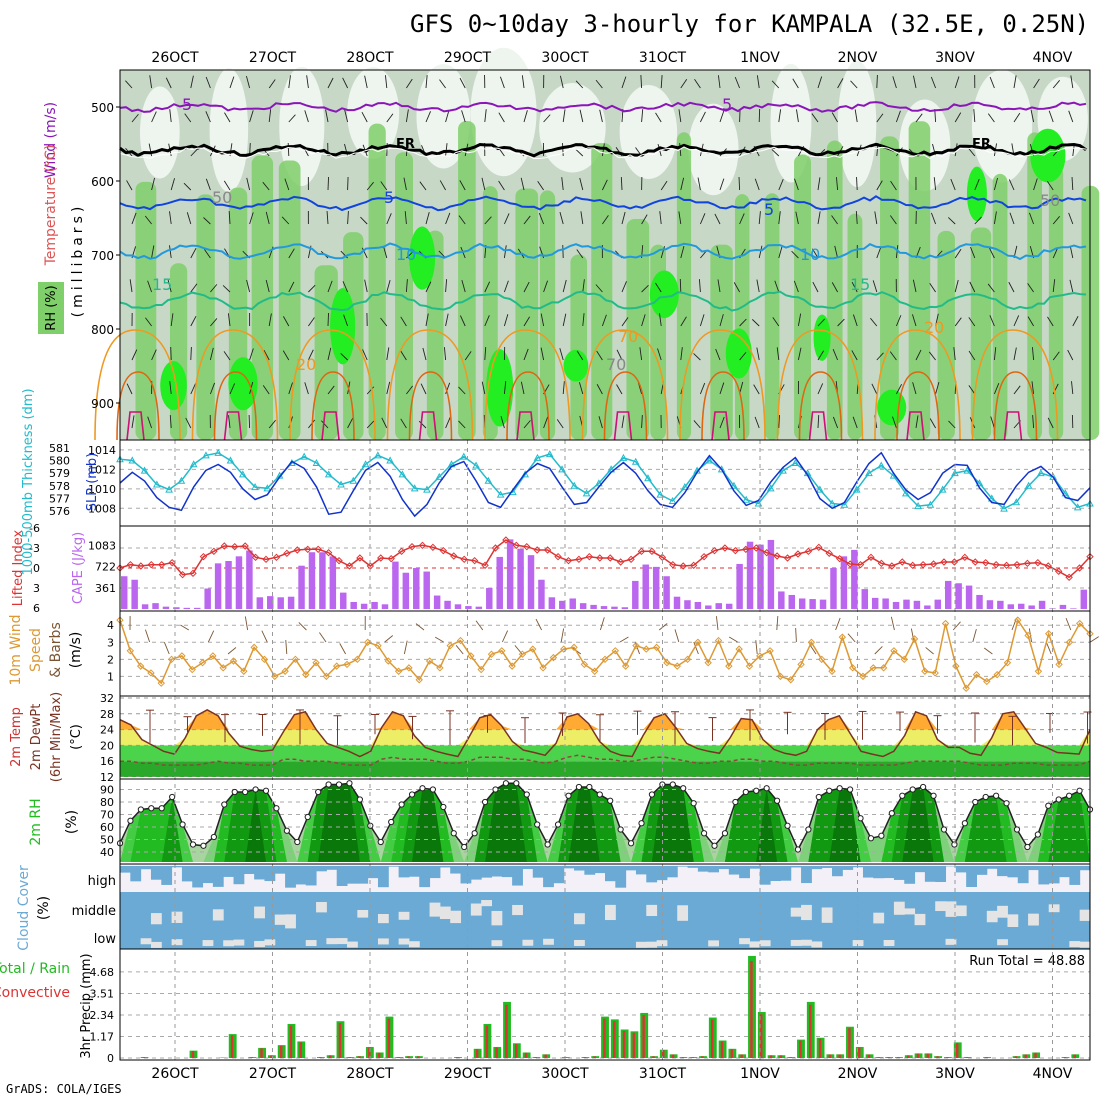 The image size is (1100, 1100). I want to click on thickness-tick-label: 578, so click(59, 486).